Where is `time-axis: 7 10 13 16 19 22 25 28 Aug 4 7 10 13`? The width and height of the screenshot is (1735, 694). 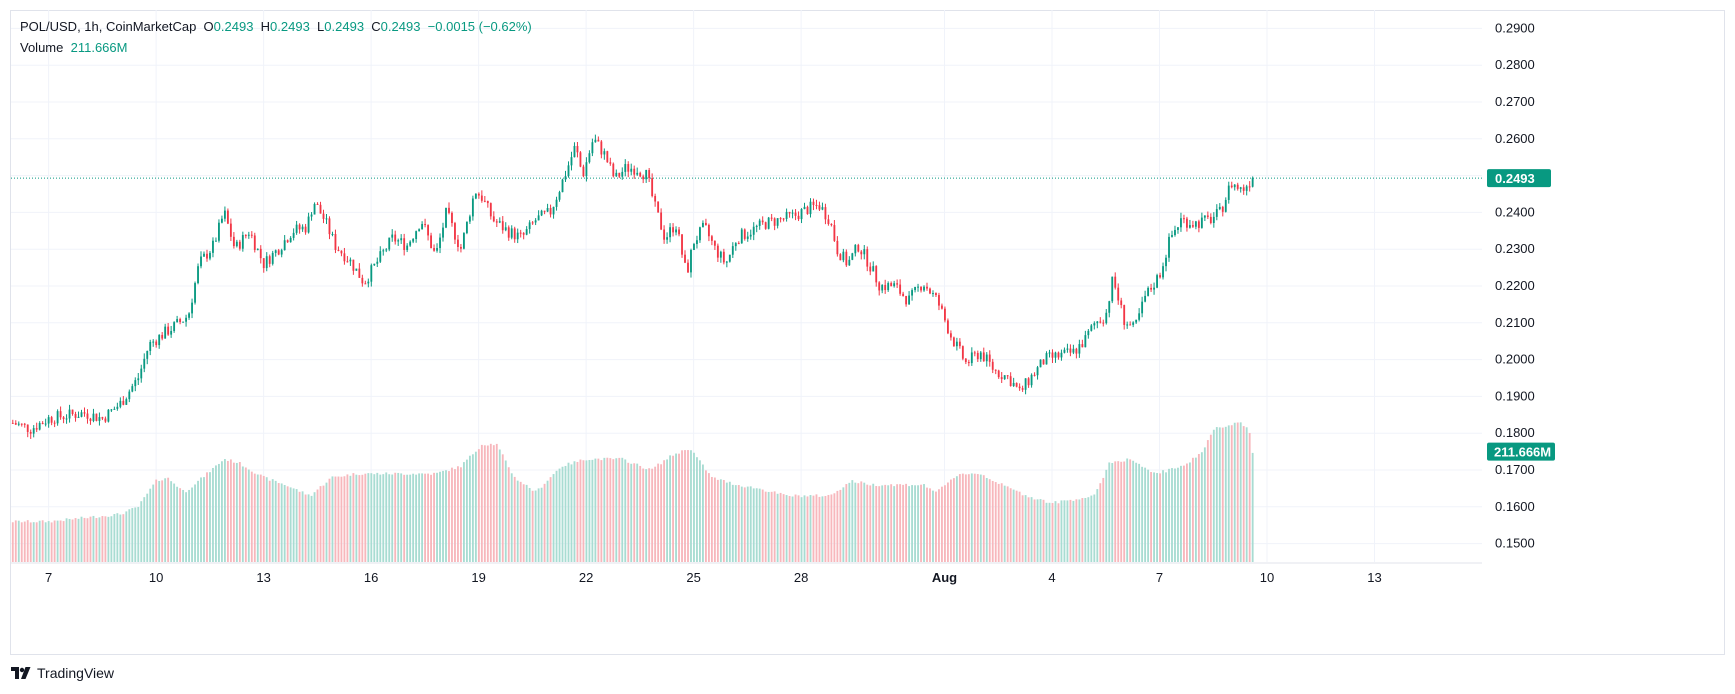
time-axis: 7 10 13 16 19 22 25 28 Aug 4 7 10 13 is located at coordinates (746, 573).